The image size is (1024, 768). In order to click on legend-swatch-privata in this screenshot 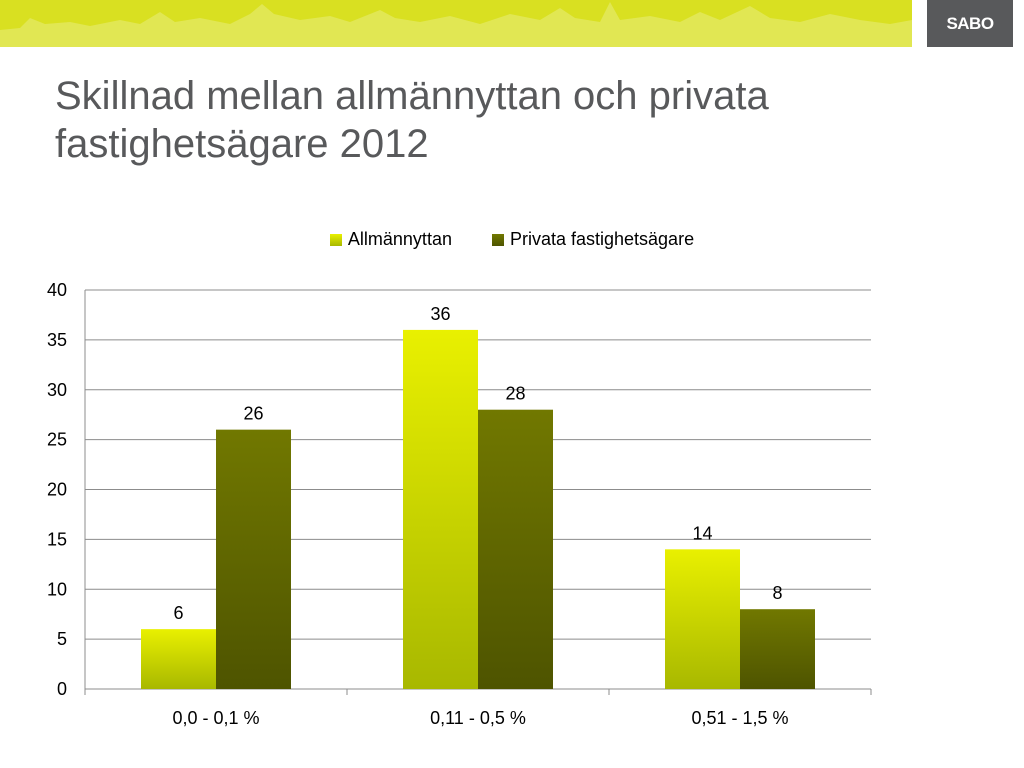, I will do `click(497, 239)`.